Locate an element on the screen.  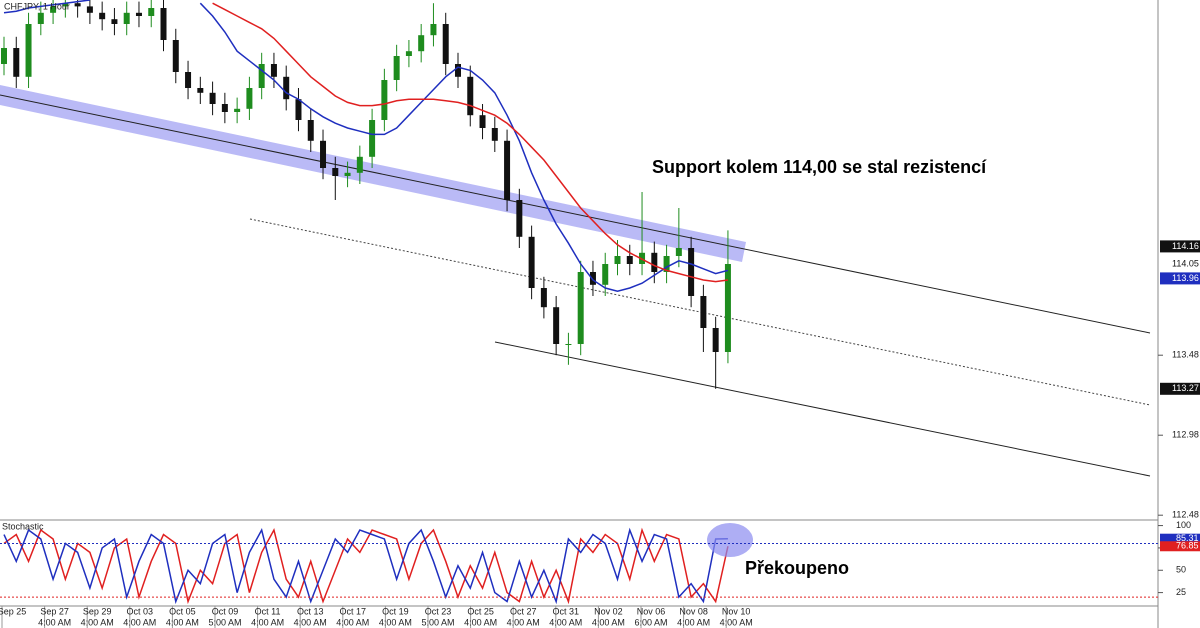
x-tick-label: Oct 23 is located at coordinates (438, 611).